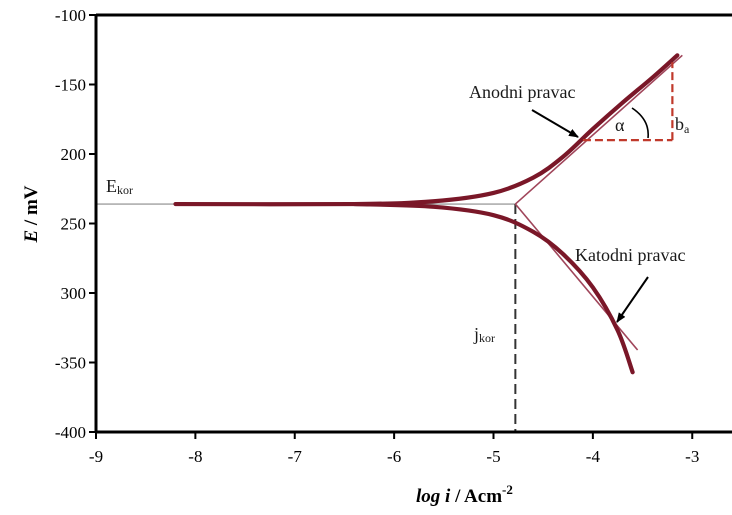  Describe the element at coordinates (74, 224) in the screenshot. I see `y-tick-label: 250` at that location.